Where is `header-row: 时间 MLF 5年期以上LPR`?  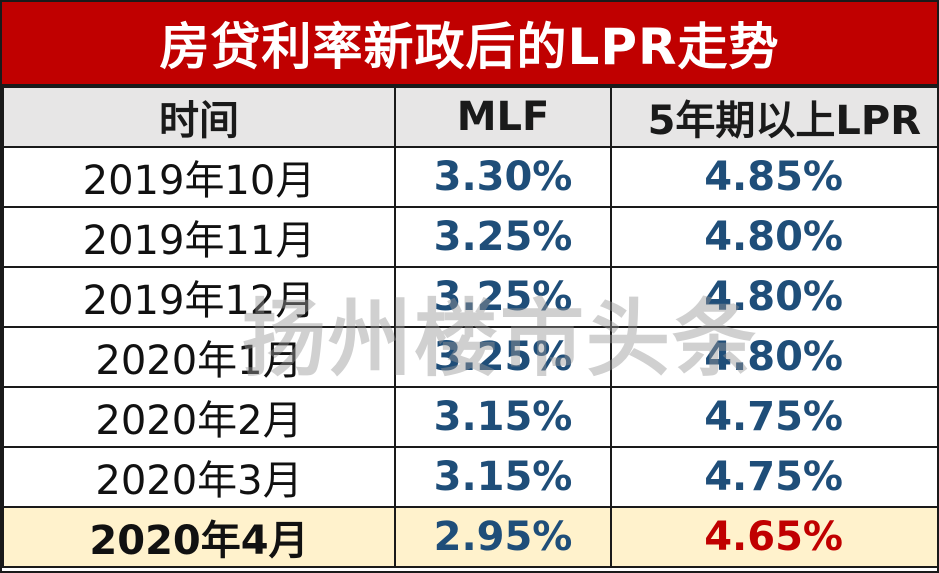
header-row: 时间 MLF 5年期以上LPR is located at coordinates (470, 117).